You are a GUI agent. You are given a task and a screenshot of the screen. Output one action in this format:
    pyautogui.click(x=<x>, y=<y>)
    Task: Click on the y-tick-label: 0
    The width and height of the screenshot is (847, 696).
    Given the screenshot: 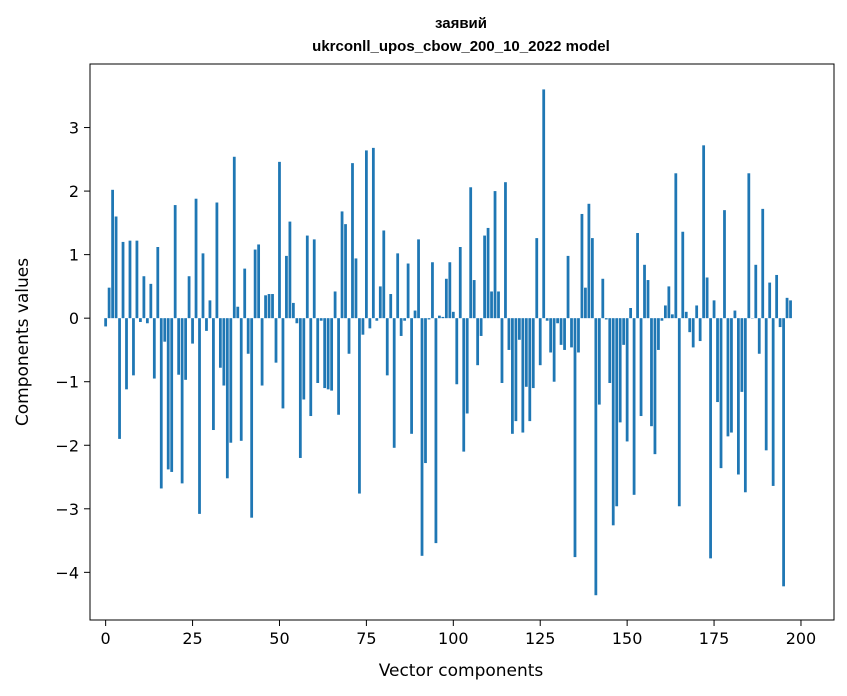 What is the action you would take?
    pyautogui.click(x=74, y=318)
    